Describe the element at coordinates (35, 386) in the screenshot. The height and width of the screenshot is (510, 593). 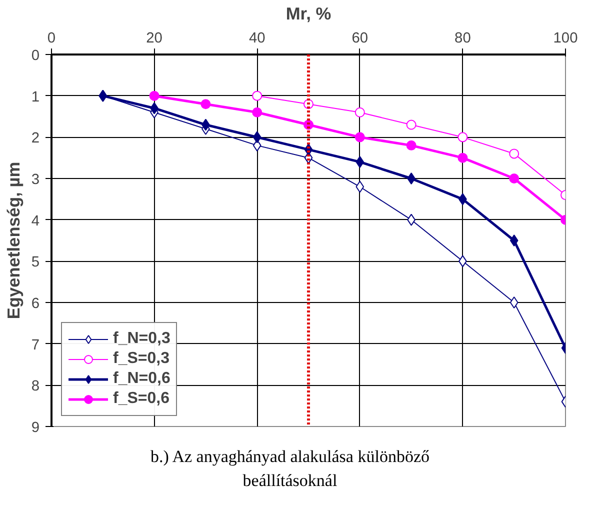
I see `y-tick-label: 8` at that location.